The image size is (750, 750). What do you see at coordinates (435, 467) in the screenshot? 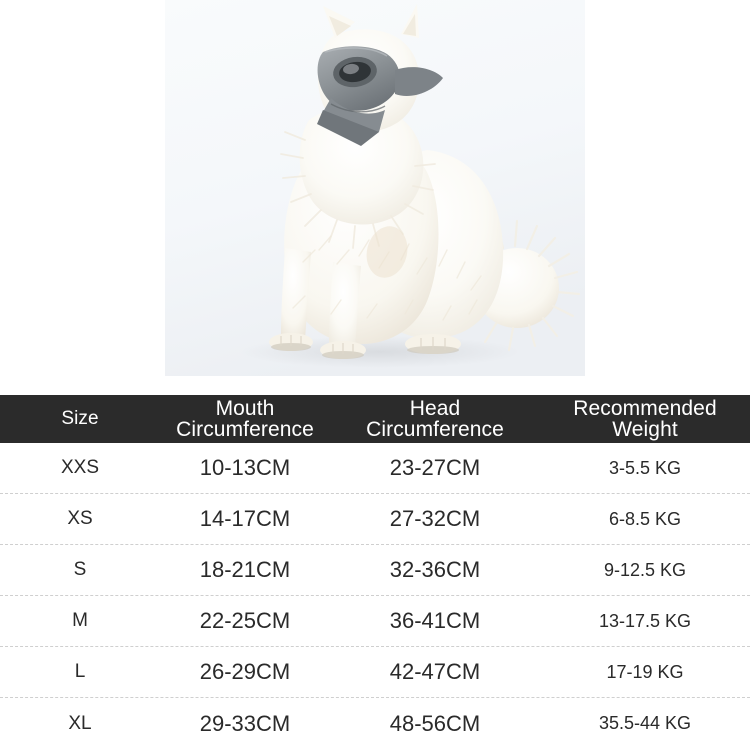
I see `cell-head: 23-27CM` at bounding box center [435, 467].